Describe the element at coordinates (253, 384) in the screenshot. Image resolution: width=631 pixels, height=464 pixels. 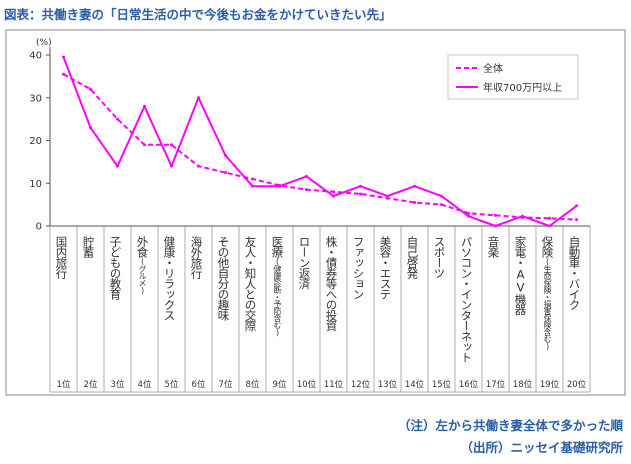
I see `x-rank-label: 8位` at that location.